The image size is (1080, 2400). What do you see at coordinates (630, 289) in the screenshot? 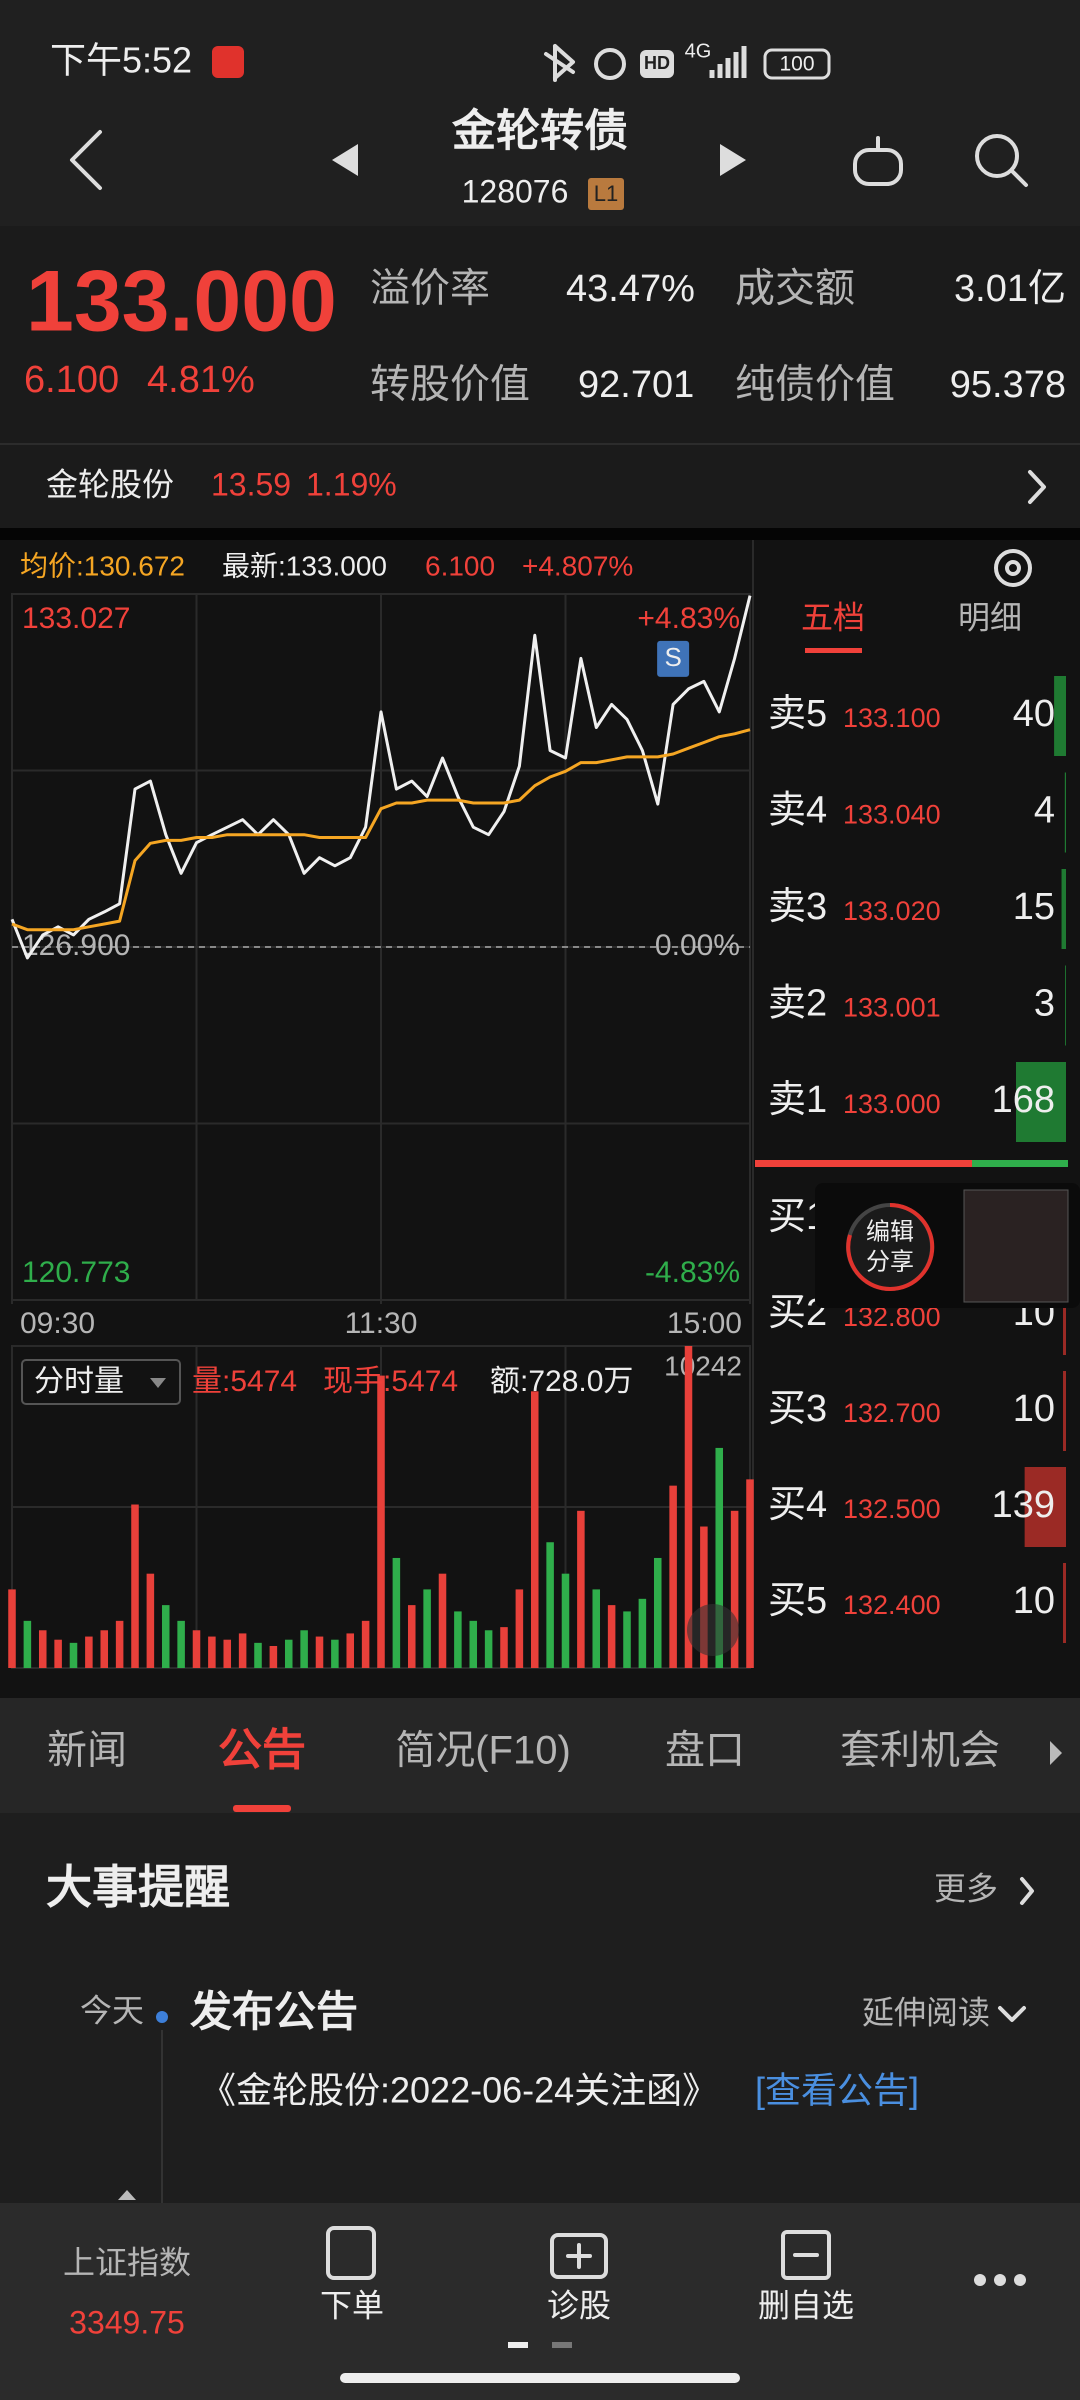
I see `field-value: 43.47%` at bounding box center [630, 289].